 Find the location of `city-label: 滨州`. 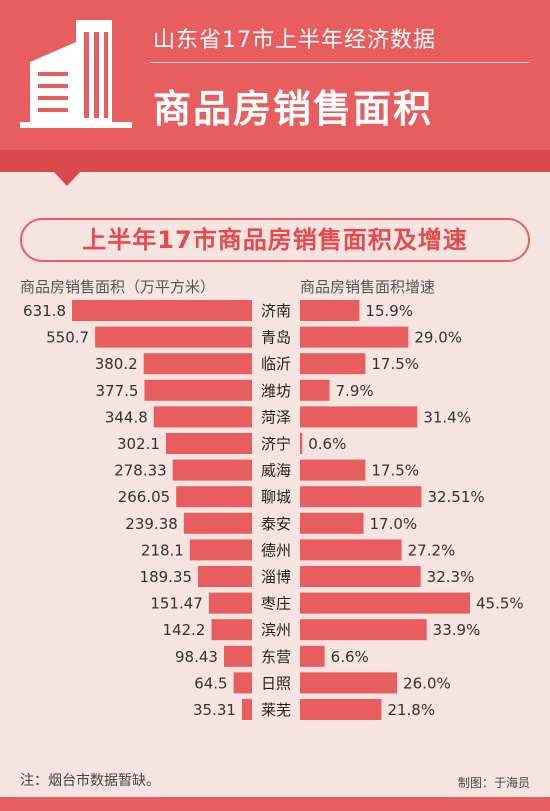

city-label: 滨州 is located at coordinates (276, 630).